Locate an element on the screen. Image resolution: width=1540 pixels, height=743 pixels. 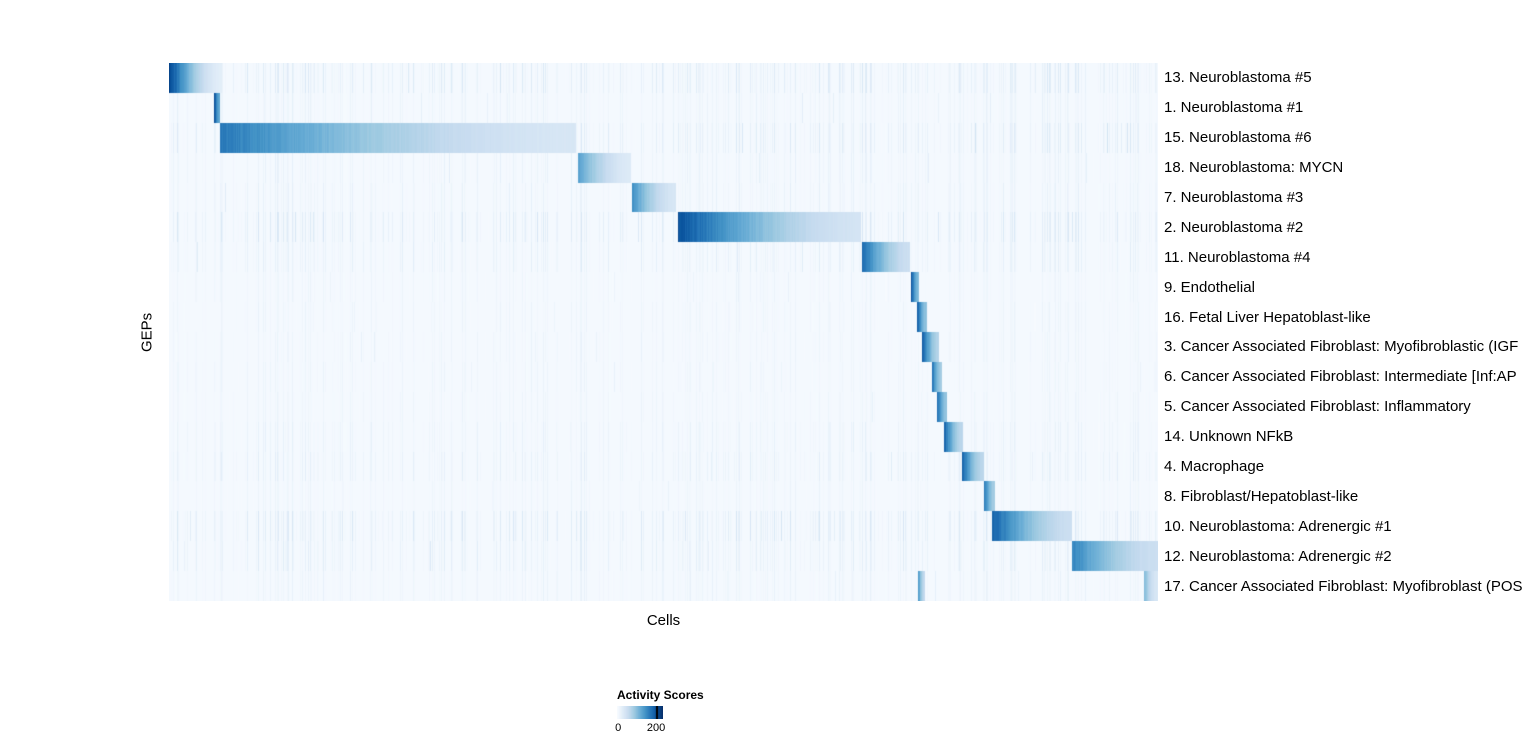
legend: Activity Scores 0 200 is located at coordinates (676, 712).